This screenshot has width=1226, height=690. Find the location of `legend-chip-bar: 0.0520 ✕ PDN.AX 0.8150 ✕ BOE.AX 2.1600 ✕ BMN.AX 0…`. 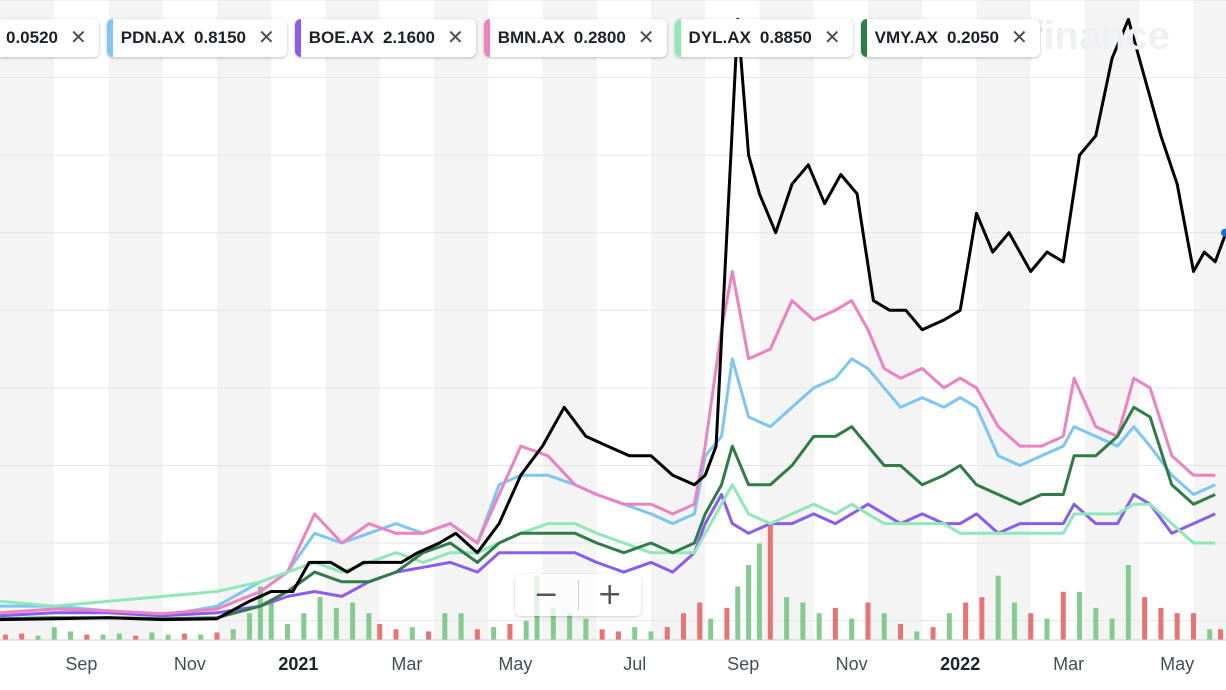

legend-chip-bar: 0.0520 ✕ PDN.AX 0.8150 ✕ BOE.AX 2.1600 ✕ BMN.AX 0… is located at coordinates (520, 39).